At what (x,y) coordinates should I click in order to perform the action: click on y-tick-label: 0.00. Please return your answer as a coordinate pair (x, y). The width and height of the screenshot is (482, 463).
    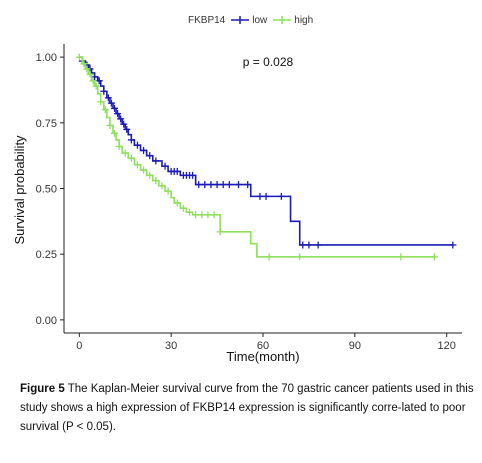
    Looking at the image, I should click on (46, 321).